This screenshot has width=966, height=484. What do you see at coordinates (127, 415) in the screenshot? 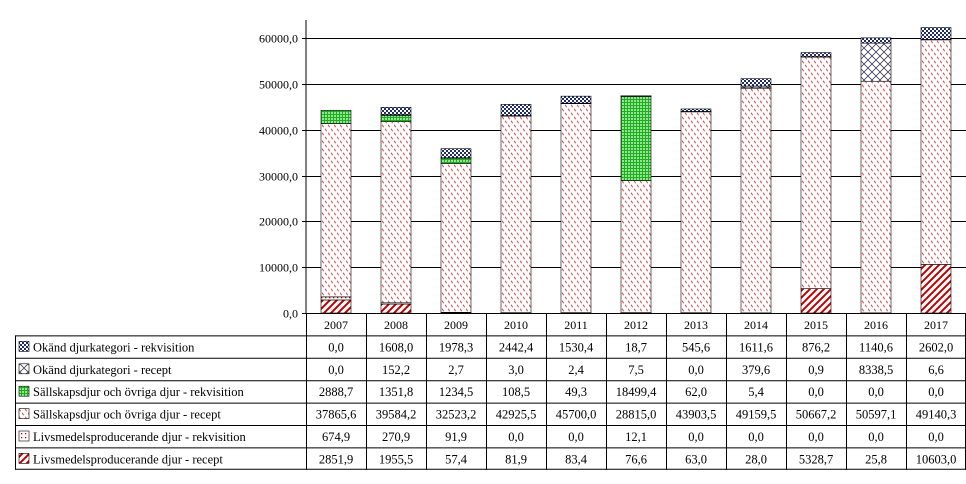
I see `legend-label: Sällskapsdjur och övriga djur - recept` at bounding box center [127, 415].